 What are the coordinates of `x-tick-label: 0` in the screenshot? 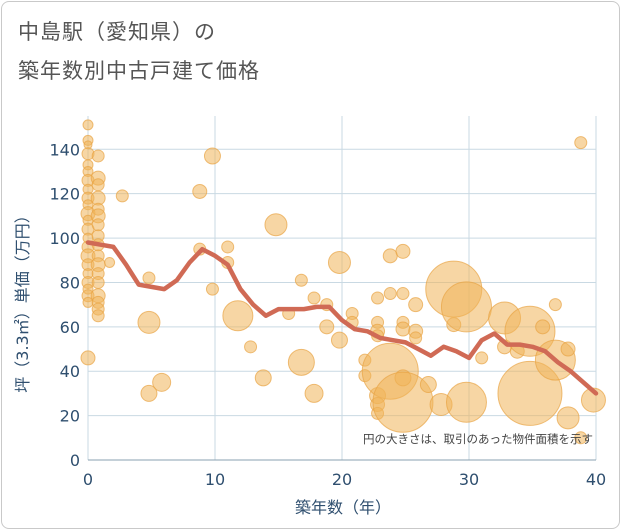 It's located at (88, 479).